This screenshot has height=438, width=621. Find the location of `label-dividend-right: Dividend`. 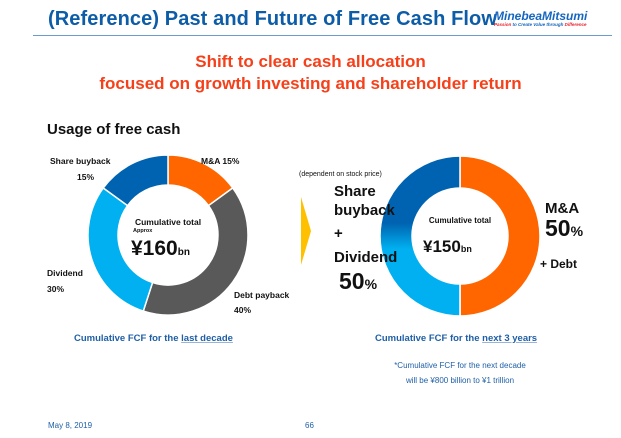

label-dividend-right: Dividend is located at coordinates (366, 257).